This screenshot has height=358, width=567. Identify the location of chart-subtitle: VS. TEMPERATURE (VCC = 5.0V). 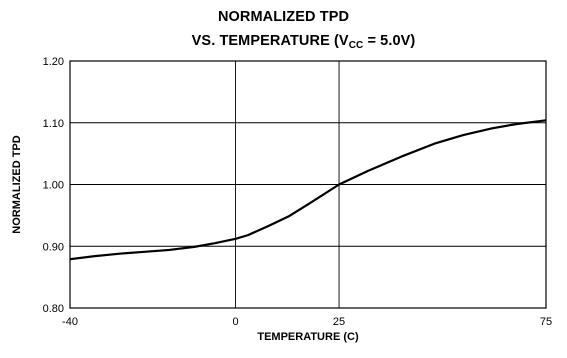
(293, 42).